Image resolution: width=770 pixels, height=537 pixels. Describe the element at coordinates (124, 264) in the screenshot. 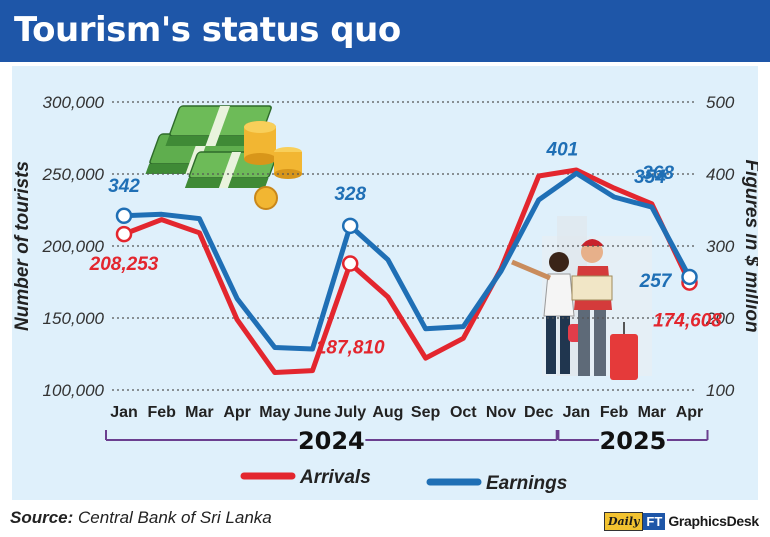

I see `data-label: 208,253` at that location.